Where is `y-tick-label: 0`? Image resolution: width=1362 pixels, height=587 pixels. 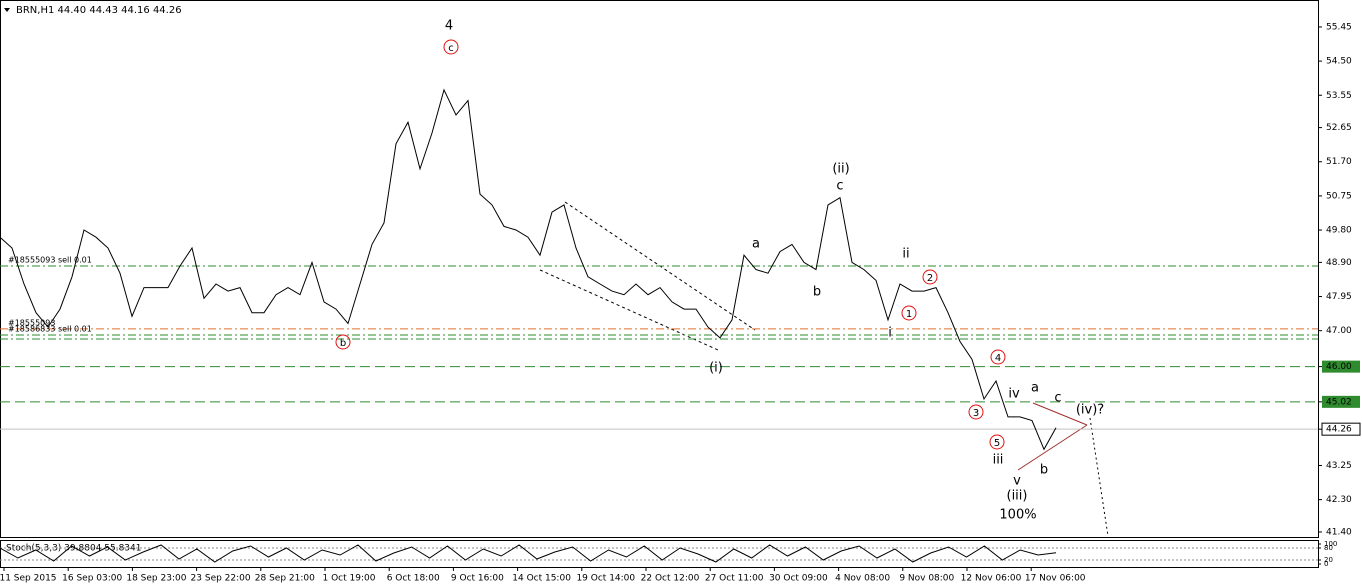
y-tick-label: 0 is located at coordinates (1326, 564).